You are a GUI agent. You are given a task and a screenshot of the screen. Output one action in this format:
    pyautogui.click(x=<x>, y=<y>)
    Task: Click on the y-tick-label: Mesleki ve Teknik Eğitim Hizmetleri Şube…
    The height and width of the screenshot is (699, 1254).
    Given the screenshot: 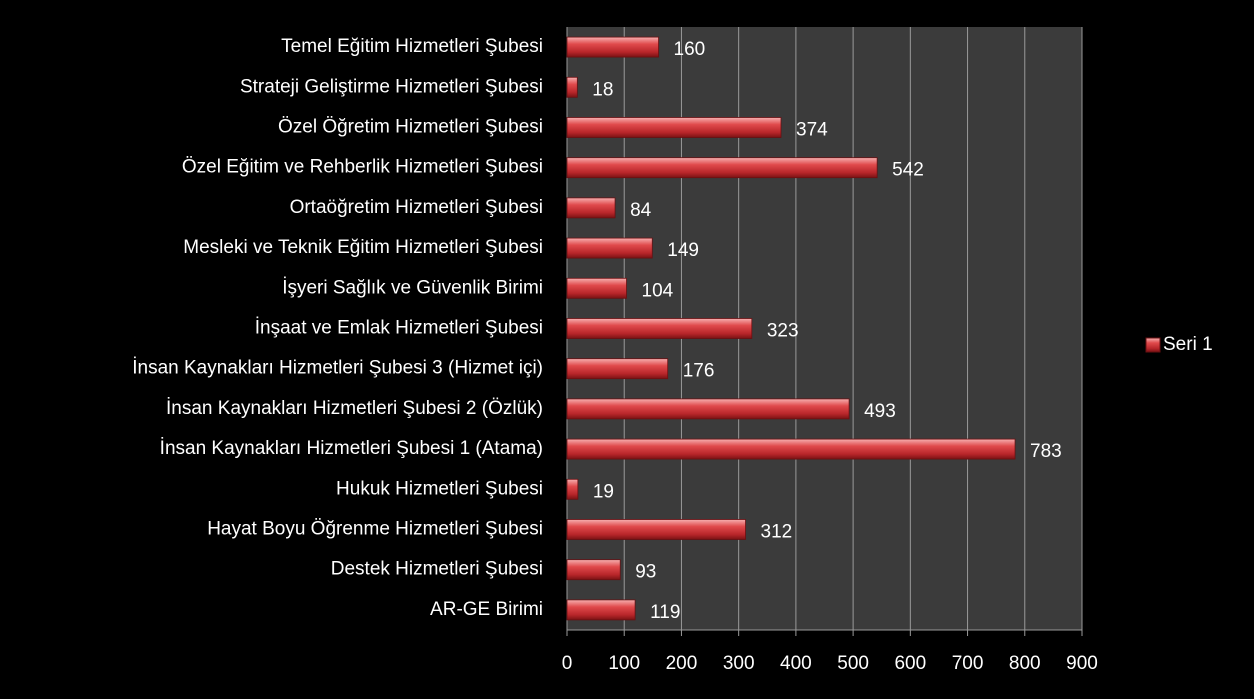 What is the action you would take?
    pyautogui.click(x=363, y=247)
    